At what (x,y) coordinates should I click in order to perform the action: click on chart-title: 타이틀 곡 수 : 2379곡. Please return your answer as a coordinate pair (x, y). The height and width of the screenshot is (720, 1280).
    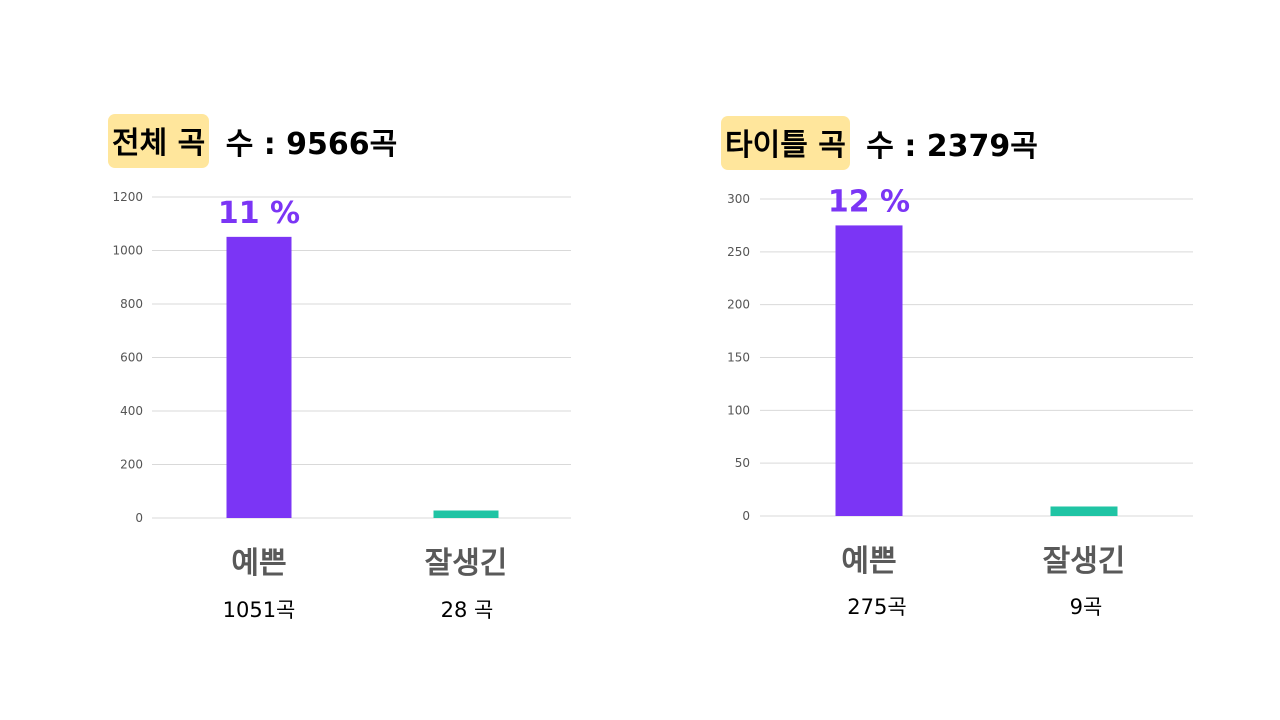
    Looking at the image, I should click on (879, 143).